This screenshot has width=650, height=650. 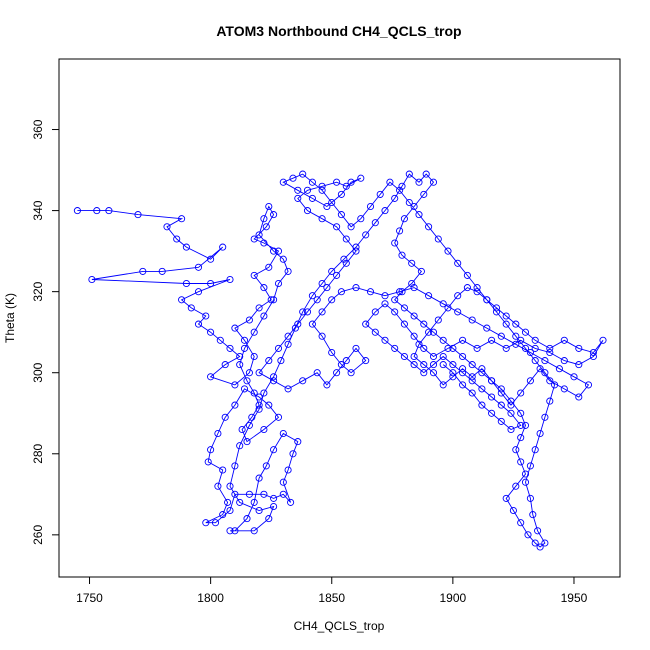 What do you see at coordinates (38, 210) in the screenshot?
I see `y-tick-label: 340` at bounding box center [38, 210].